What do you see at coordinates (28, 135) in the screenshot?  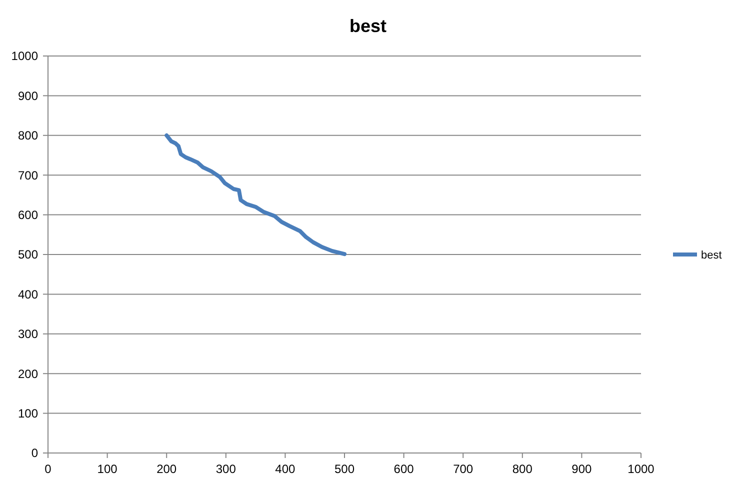 I see `y-tick-label: 800` at bounding box center [28, 135].